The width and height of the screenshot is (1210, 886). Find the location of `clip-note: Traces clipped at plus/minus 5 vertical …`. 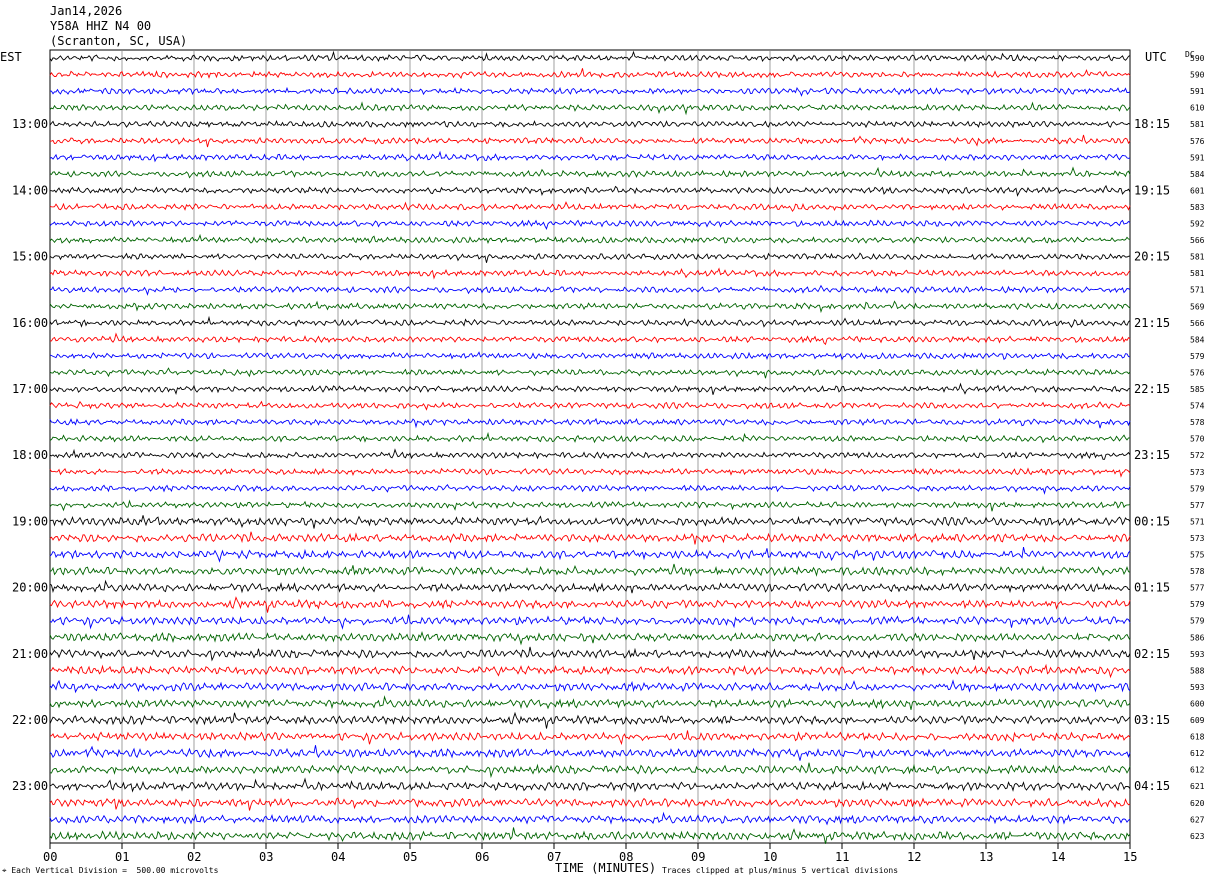

clip-note: Traces clipped at plus/minus 5 vertical … is located at coordinates (780, 870).